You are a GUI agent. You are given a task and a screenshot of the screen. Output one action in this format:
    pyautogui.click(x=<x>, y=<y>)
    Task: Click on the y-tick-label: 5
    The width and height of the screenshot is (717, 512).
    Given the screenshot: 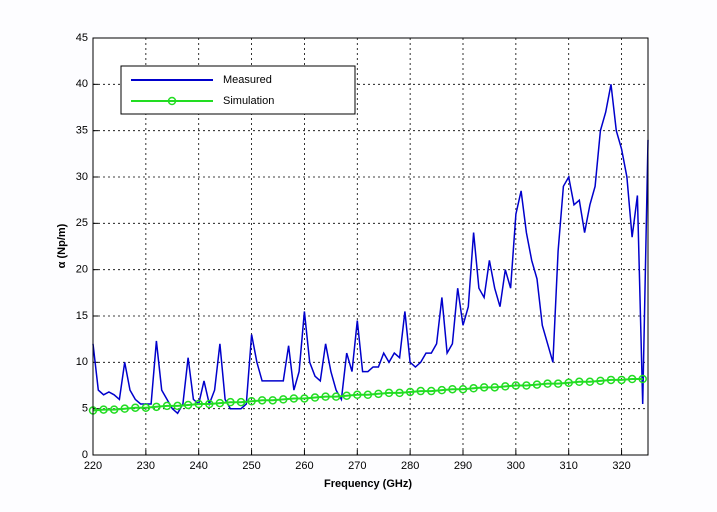 What is the action you would take?
    pyautogui.click(x=85, y=409)
    